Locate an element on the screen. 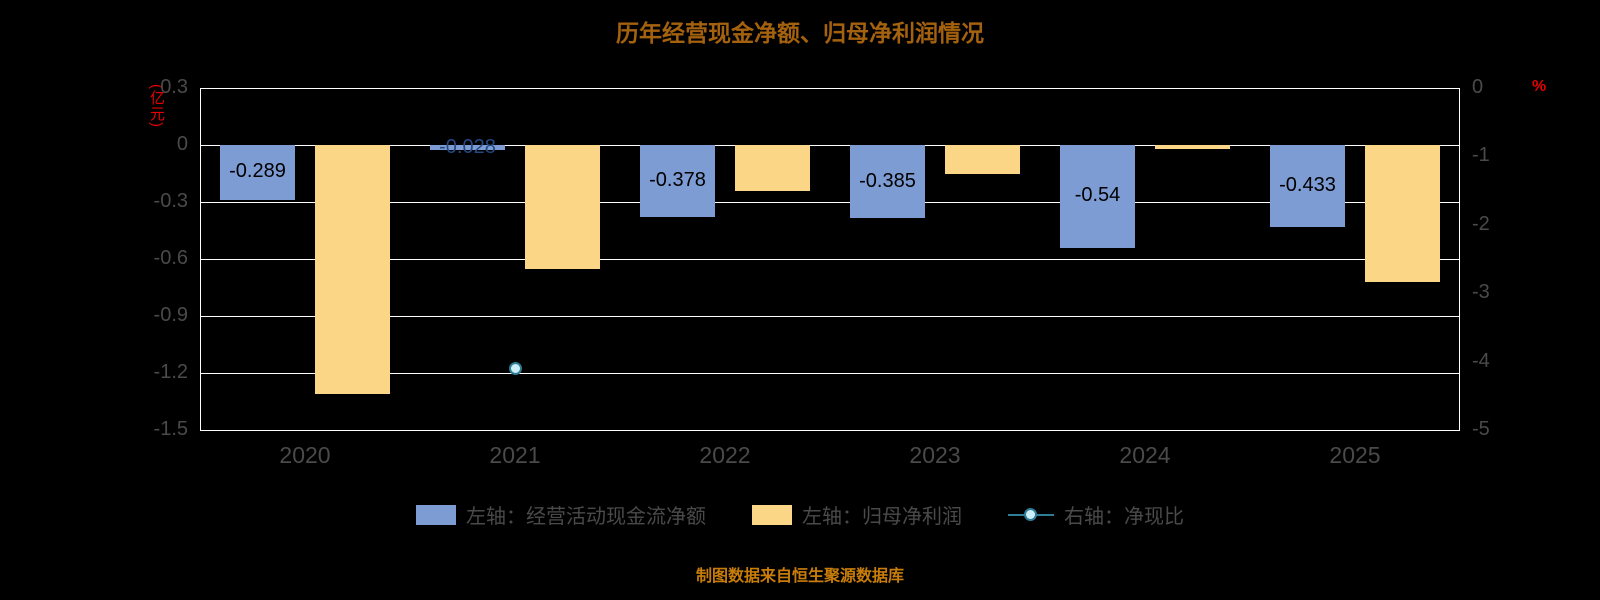 This screenshot has width=1600, height=600. y-axis-tick-right: -5 is located at coordinates (1481, 429).